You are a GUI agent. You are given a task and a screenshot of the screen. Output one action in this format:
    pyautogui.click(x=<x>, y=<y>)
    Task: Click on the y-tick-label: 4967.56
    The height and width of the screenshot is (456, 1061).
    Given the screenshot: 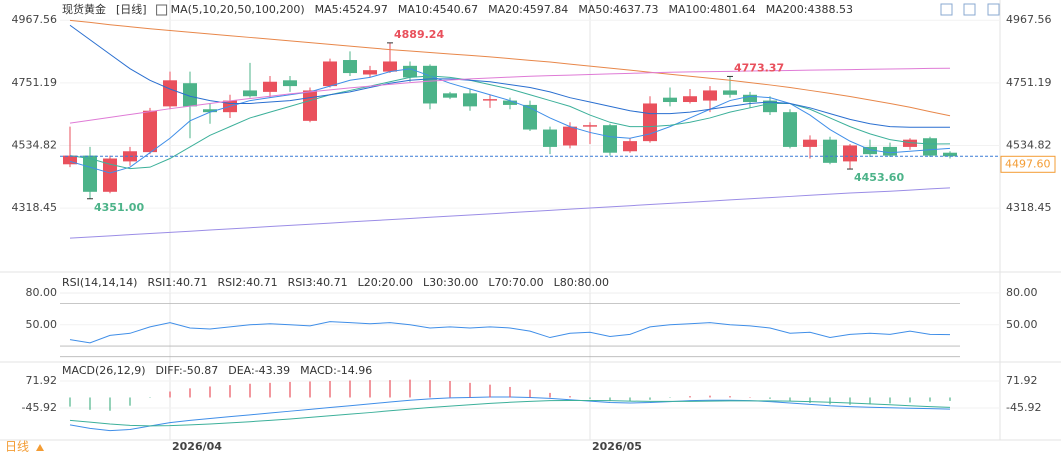 What is the action you would take?
    pyautogui.click(x=35, y=19)
    